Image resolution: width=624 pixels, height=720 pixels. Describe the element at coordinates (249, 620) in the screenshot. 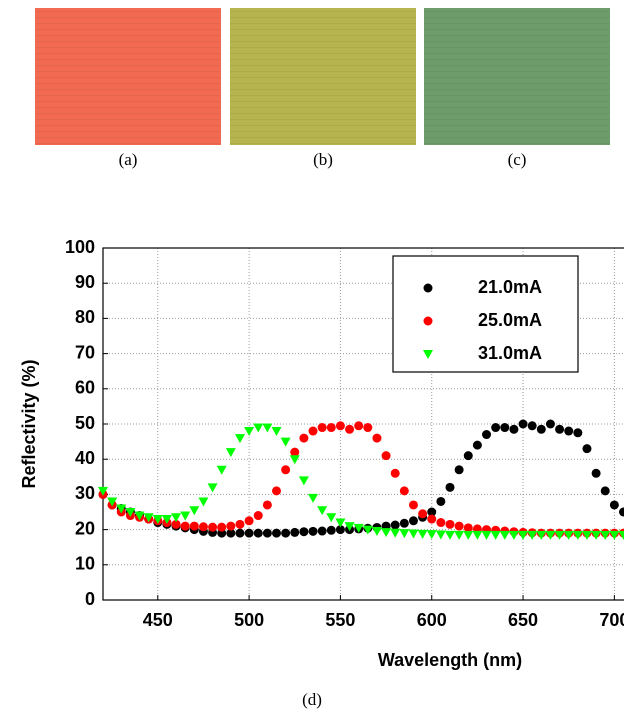

I see `x-tick-label: 500` at that location.